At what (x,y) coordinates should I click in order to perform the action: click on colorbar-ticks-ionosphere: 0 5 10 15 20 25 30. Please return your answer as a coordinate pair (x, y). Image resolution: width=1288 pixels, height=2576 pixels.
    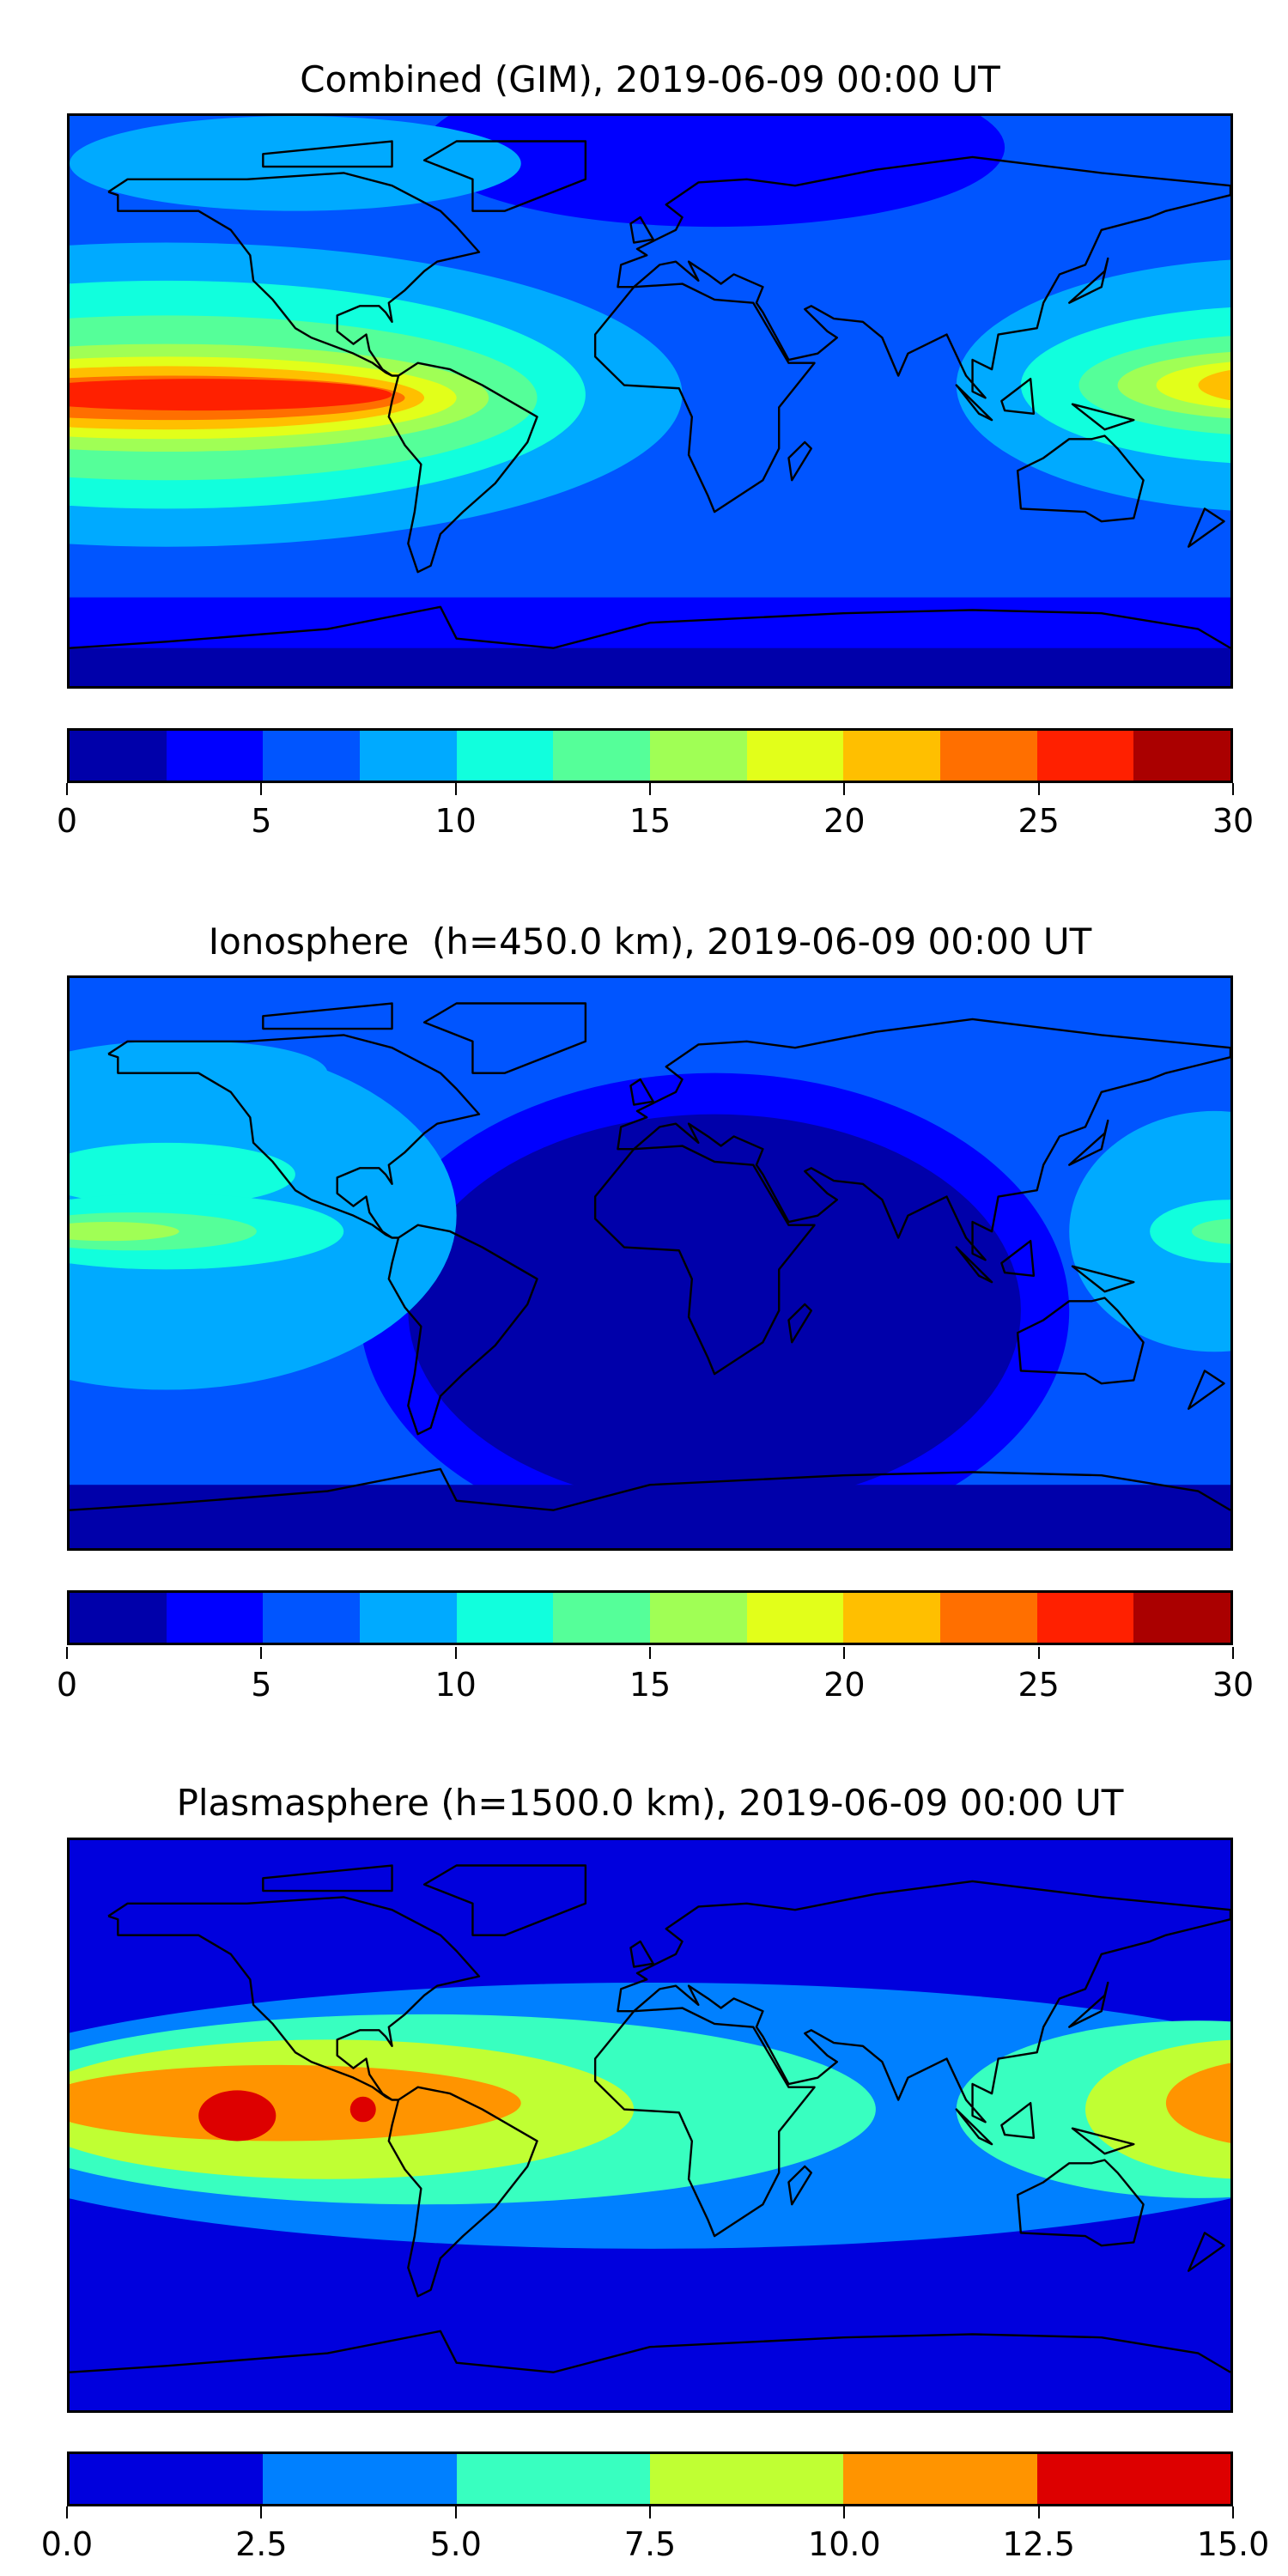
    Looking at the image, I should click on (655, 1677).